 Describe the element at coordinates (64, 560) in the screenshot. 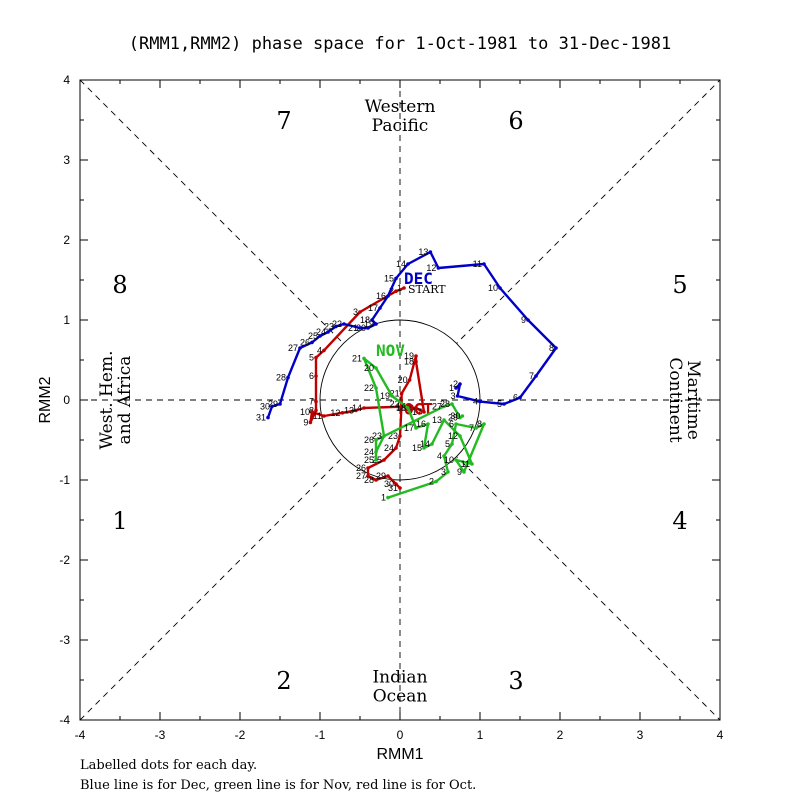

I see `y-tick-label: -2` at that location.